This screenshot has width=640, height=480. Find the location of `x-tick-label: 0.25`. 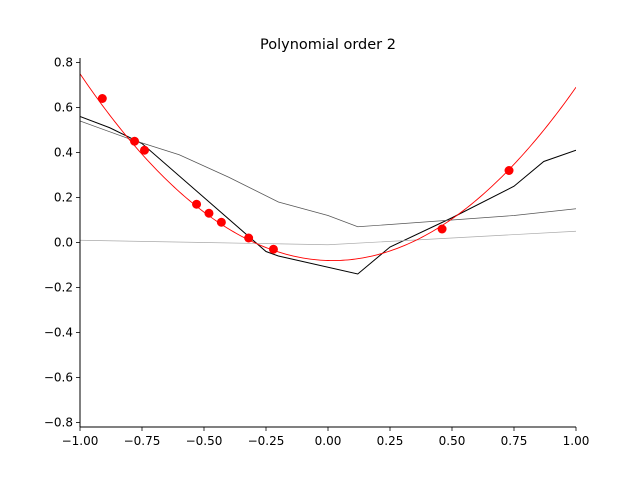

x-tick-label: 0.25 is located at coordinates (390, 441).